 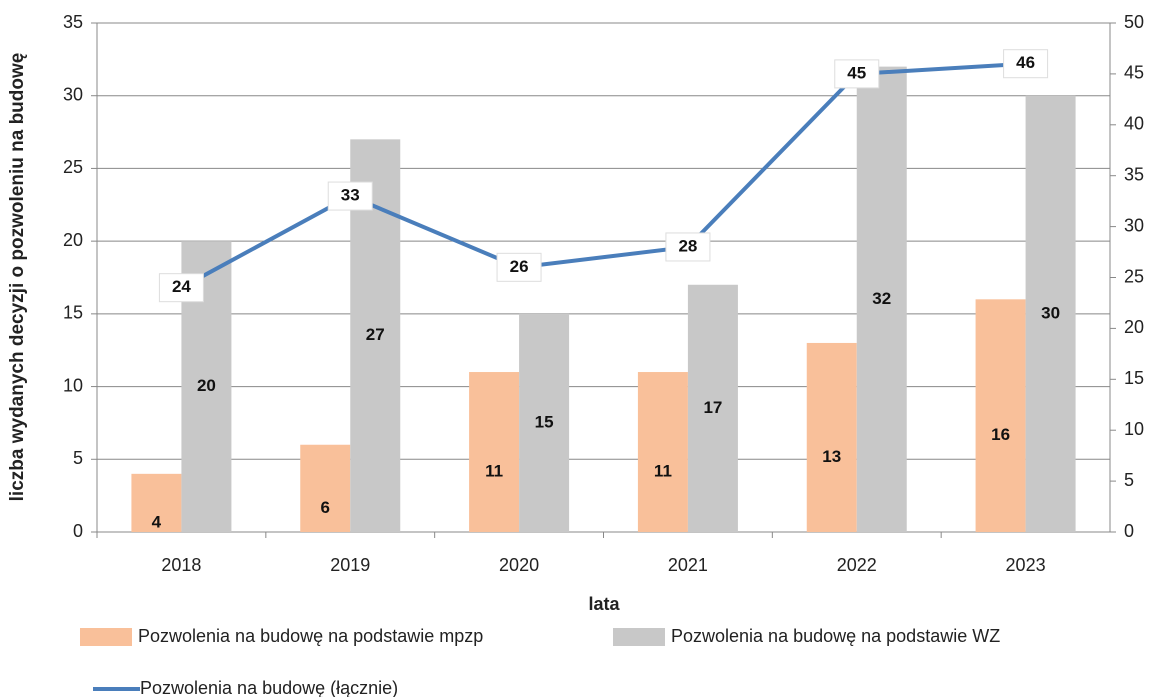 I want to click on y2-tick-label: 50, so click(x=1134, y=22).